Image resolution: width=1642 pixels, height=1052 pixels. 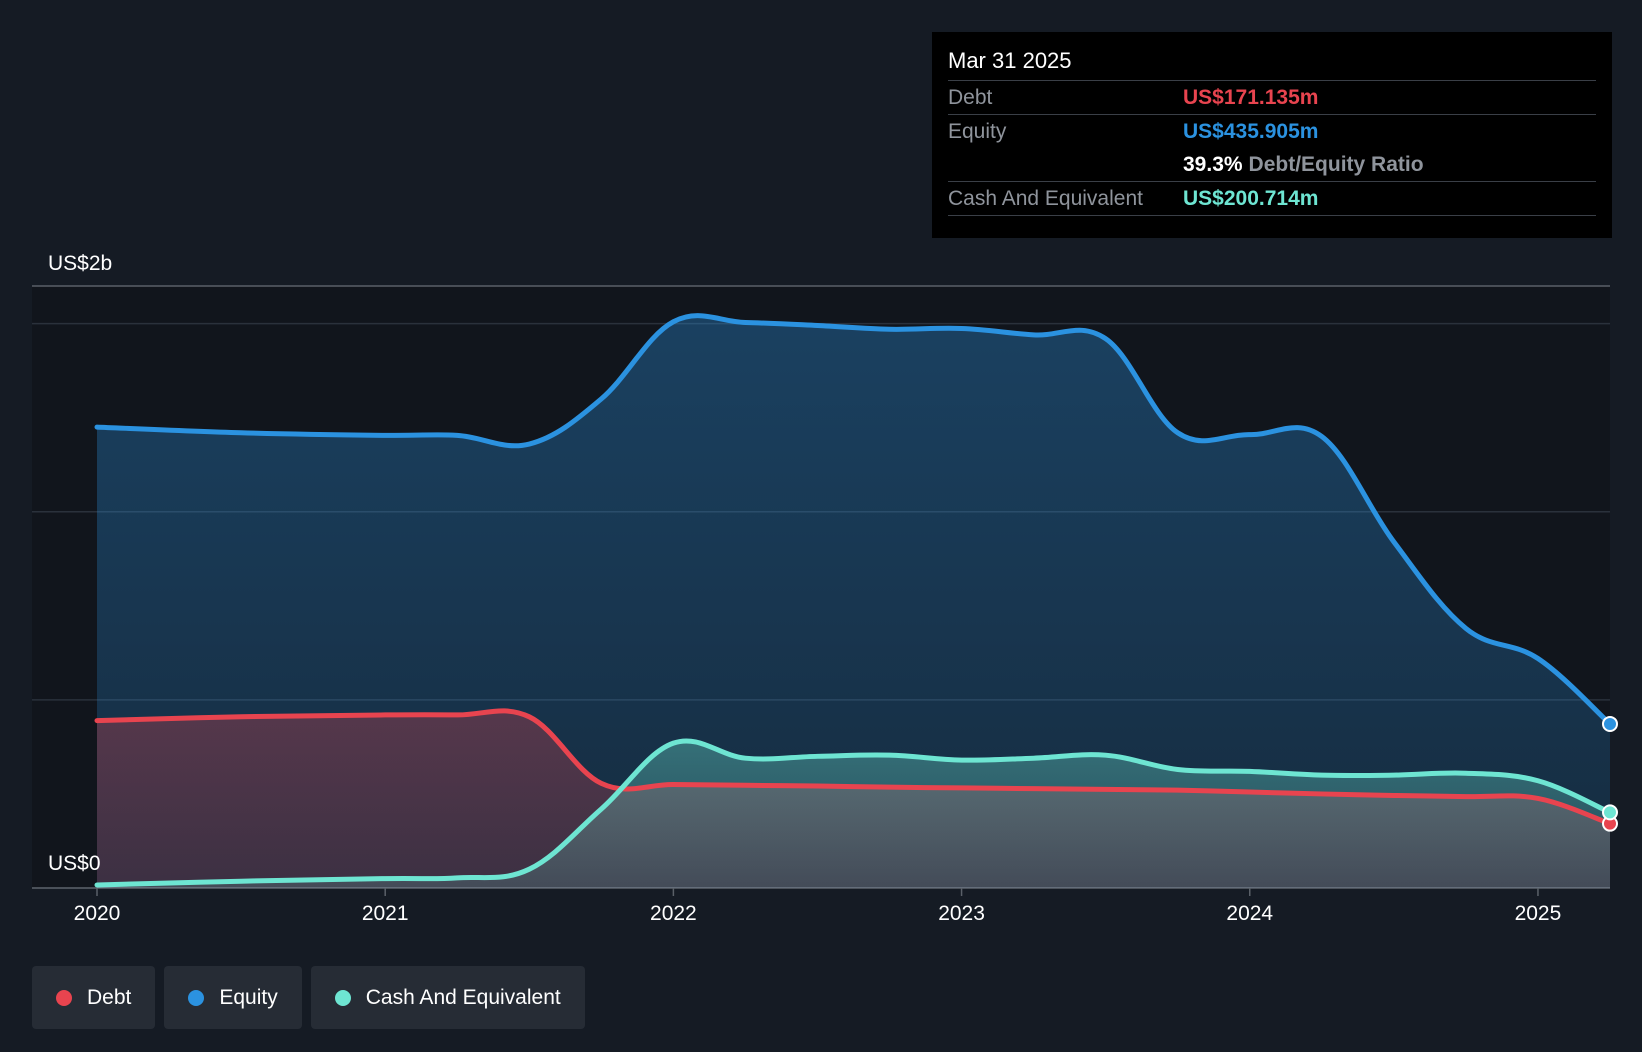 I want to click on y-axis-top-label: US$2b, so click(x=80, y=263).